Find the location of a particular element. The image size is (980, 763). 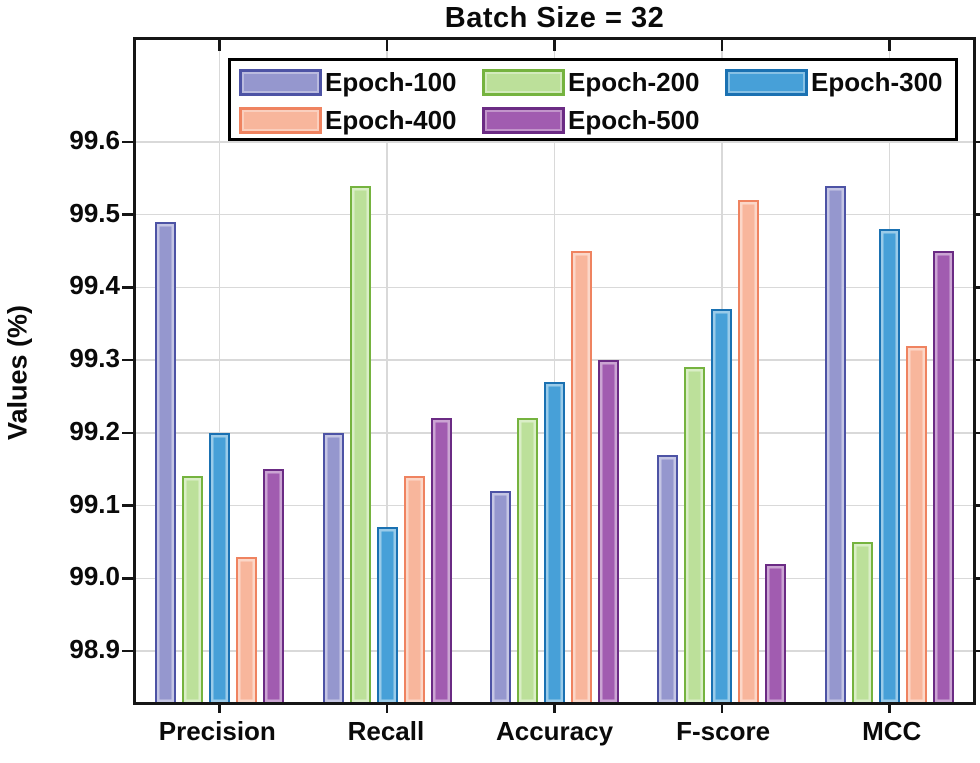

y-tick-label: 99.5 is located at coordinates (94, 212).